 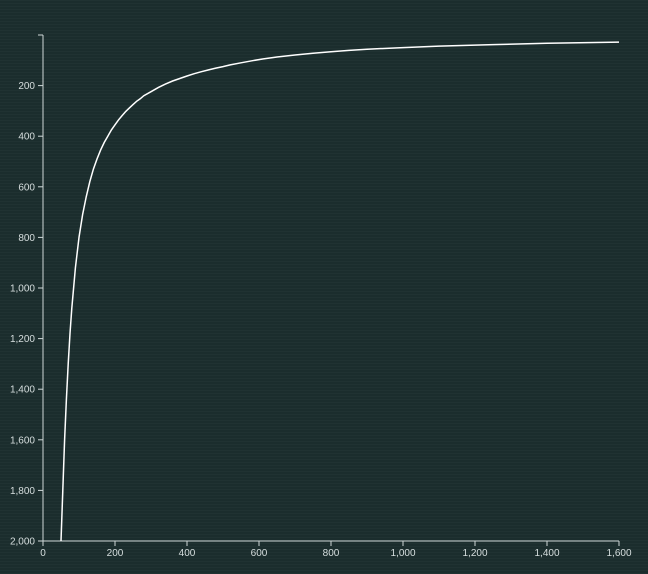 I want to click on y-tick-label: 1,800, so click(x=22, y=491).